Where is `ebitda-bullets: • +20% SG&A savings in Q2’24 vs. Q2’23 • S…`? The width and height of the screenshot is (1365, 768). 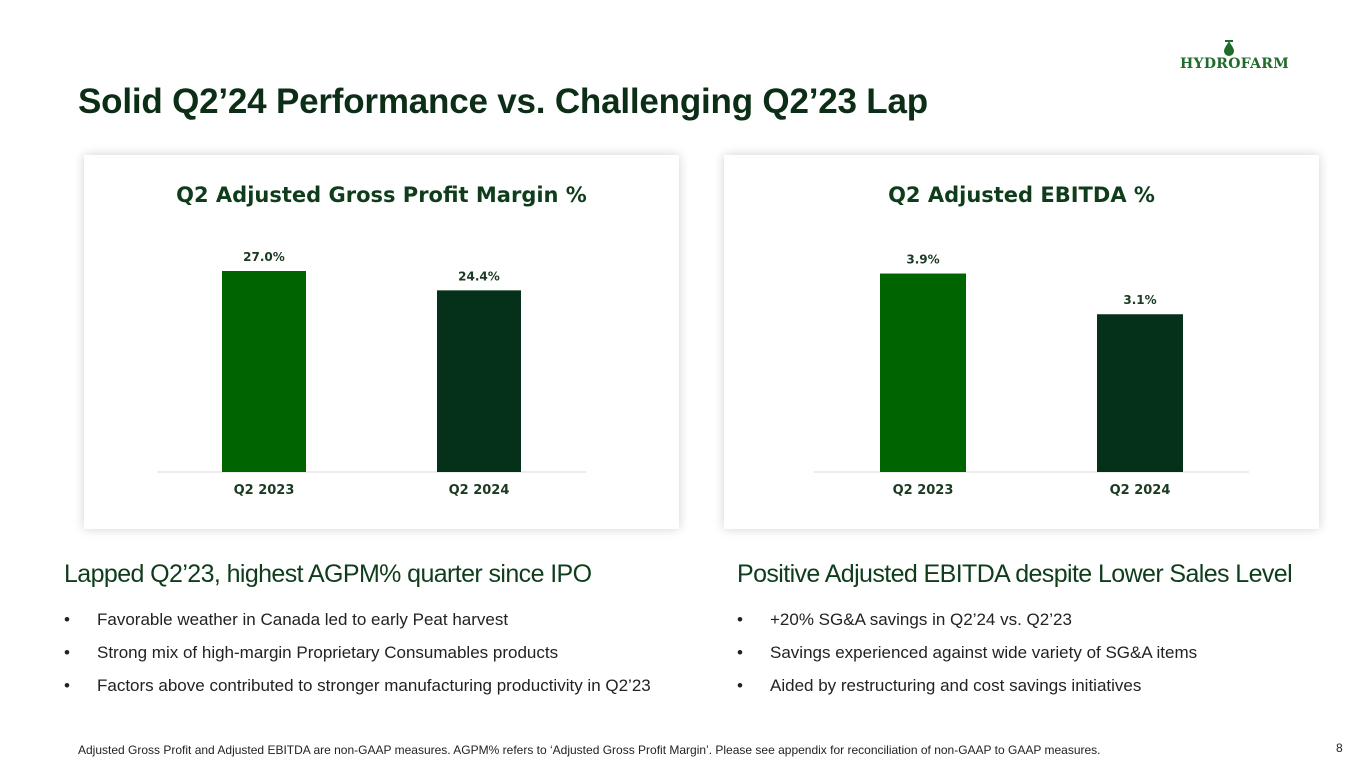 ebitda-bullets: • +20% SG&A savings in Q2’24 vs. Q2’23 • S… is located at coordinates (1042, 657).